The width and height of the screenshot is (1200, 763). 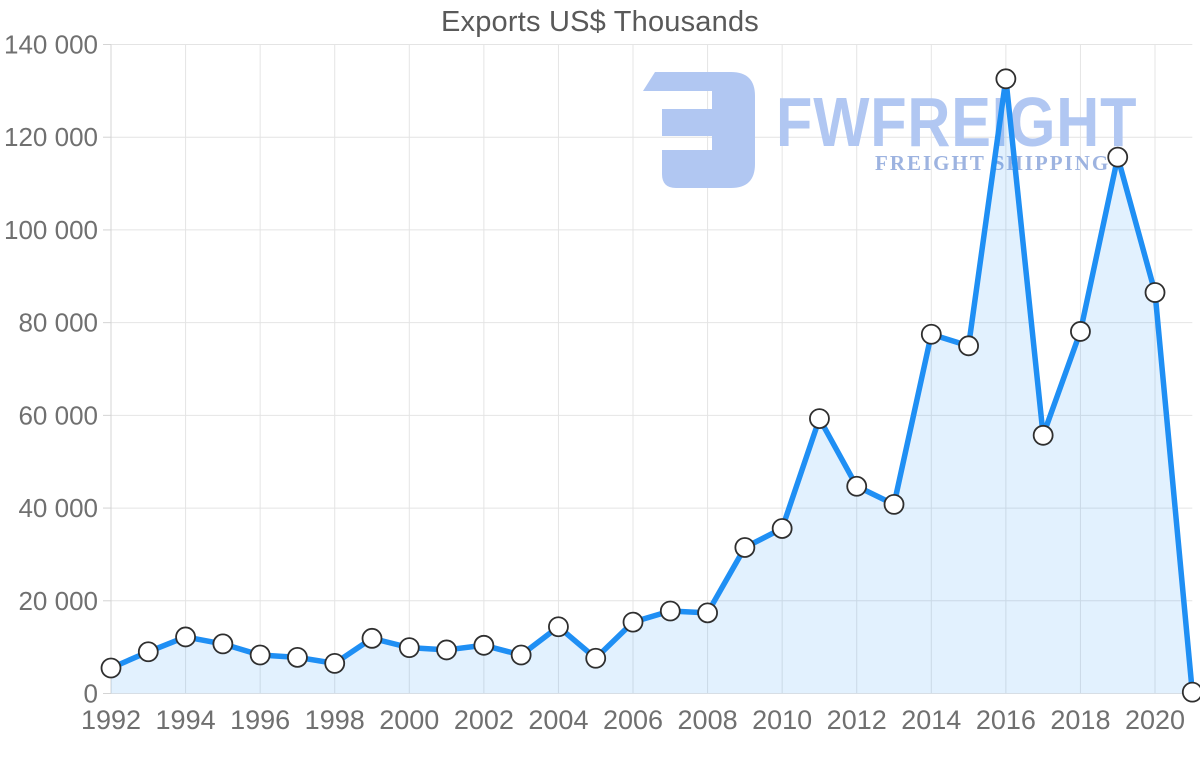 What do you see at coordinates (111, 720) in the screenshot?
I see `x-axis-tick-label: 1992` at bounding box center [111, 720].